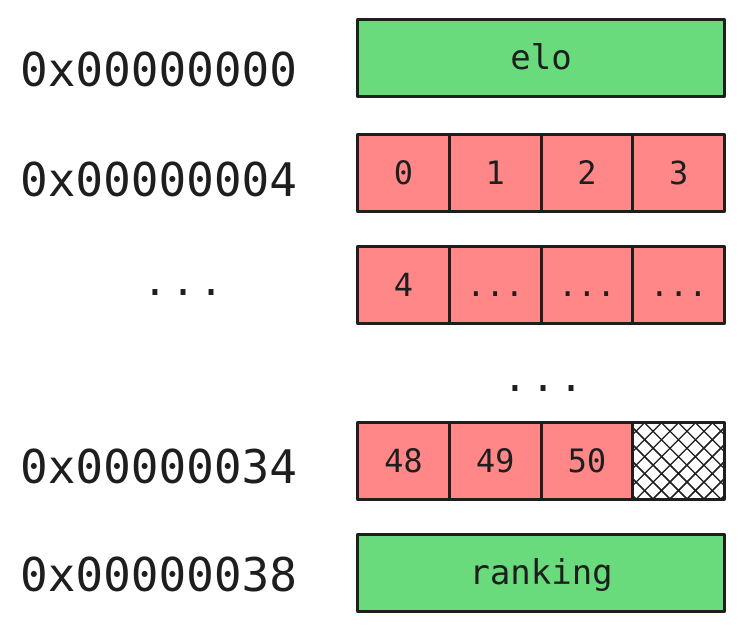  Describe the element at coordinates (158, 575) in the screenshot. I see `address-label: 0x00000038` at that location.